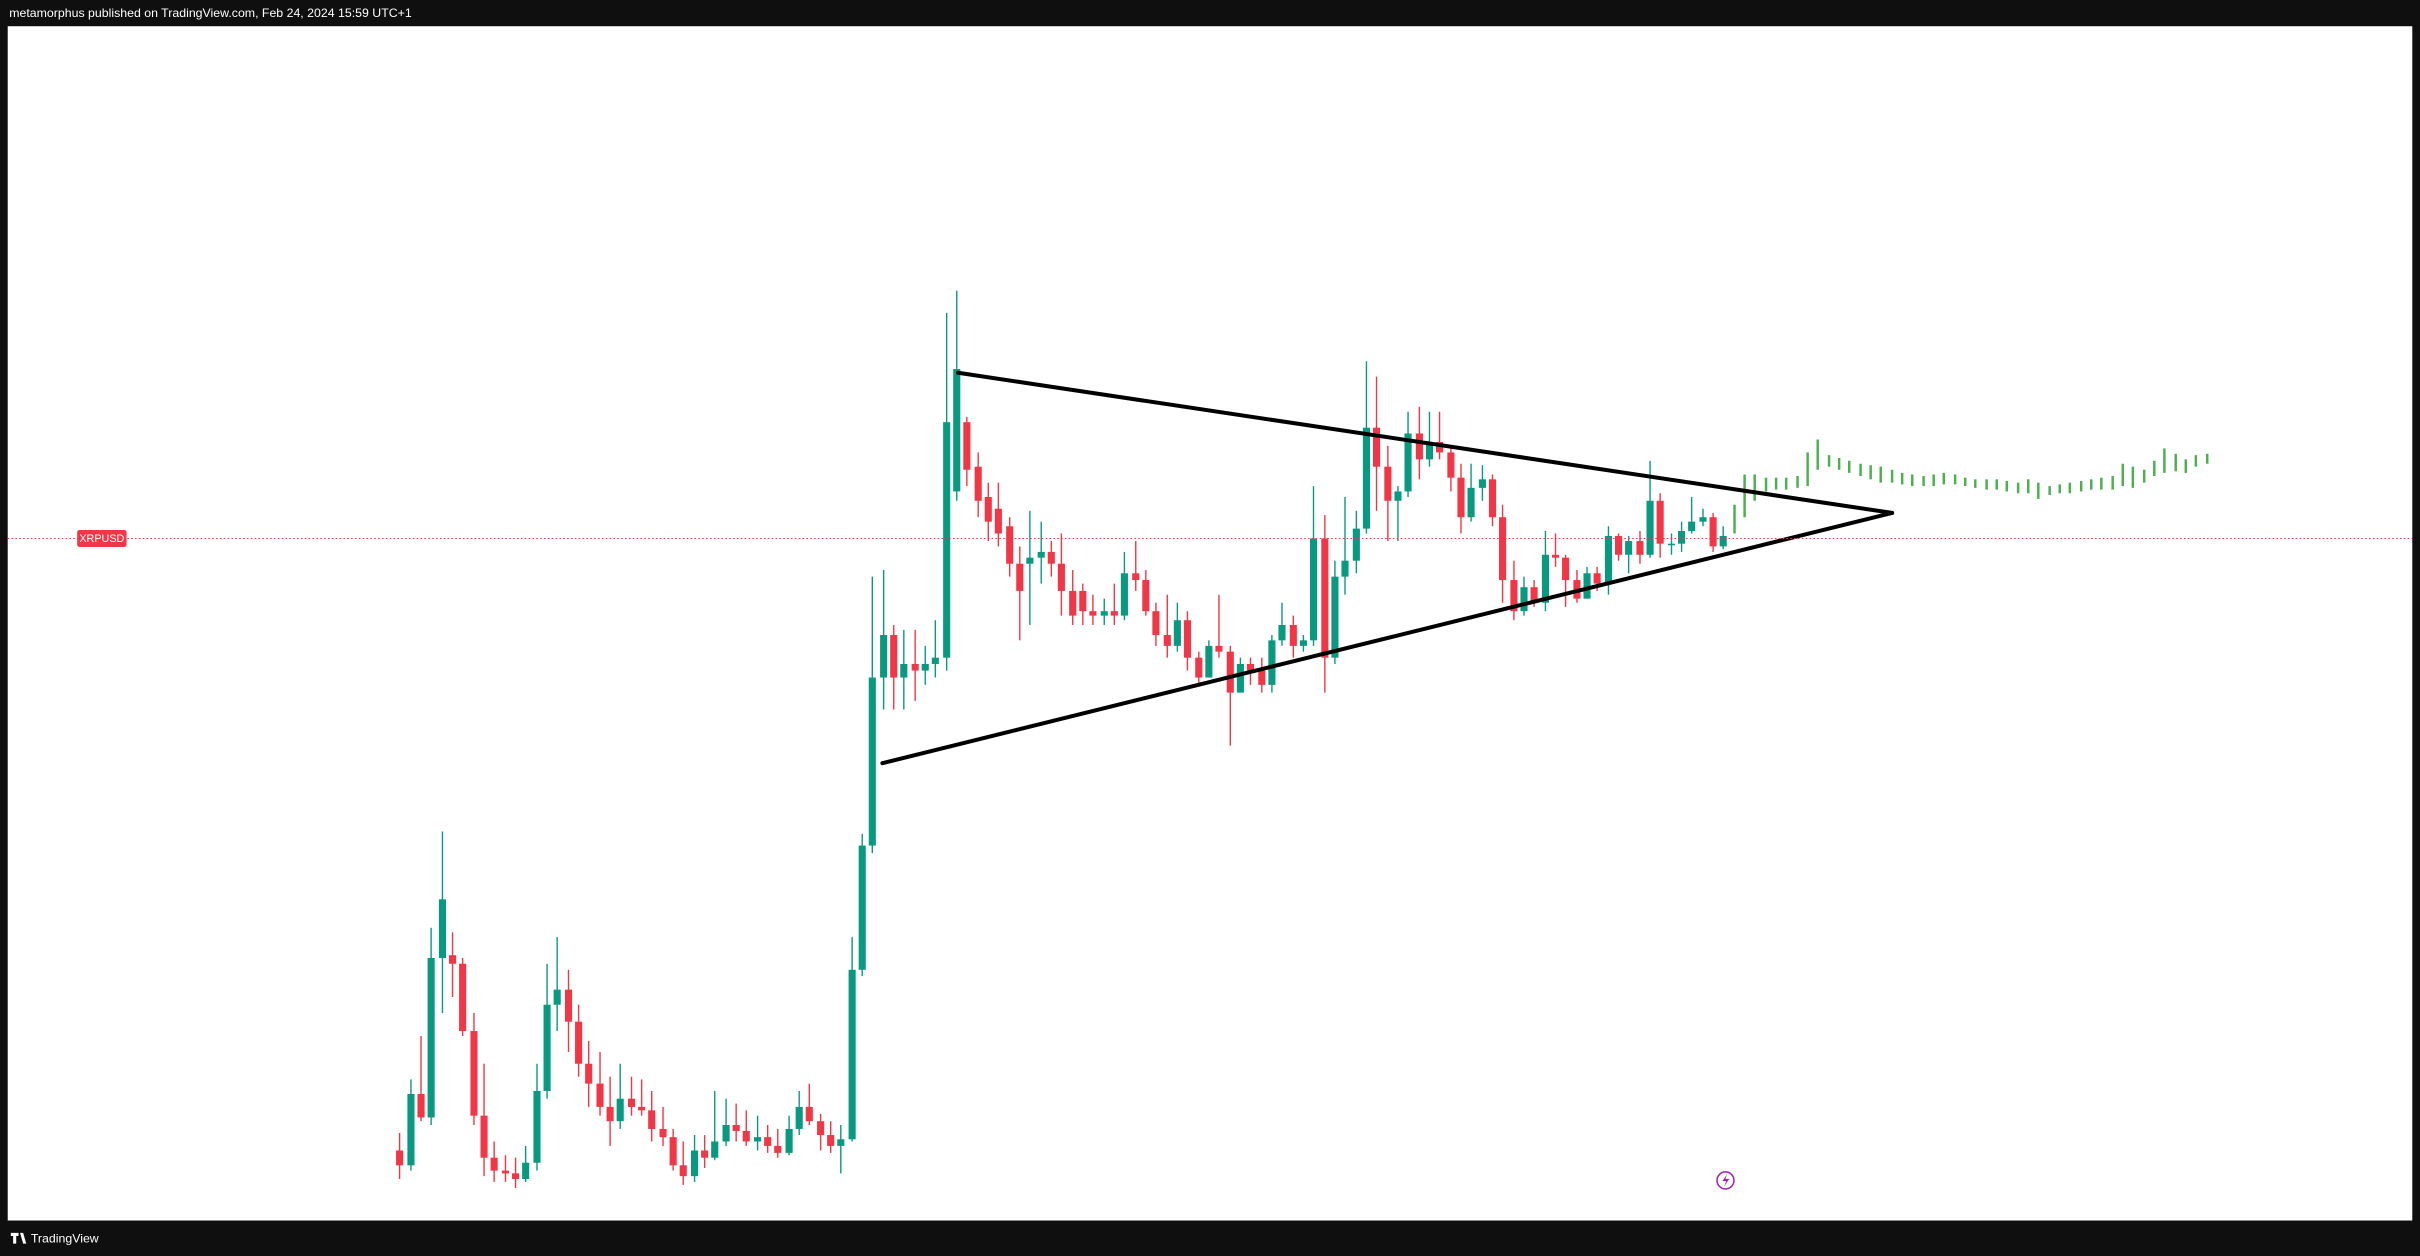  Describe the element at coordinates (18, 1238) in the screenshot. I see `footer-logo` at that location.